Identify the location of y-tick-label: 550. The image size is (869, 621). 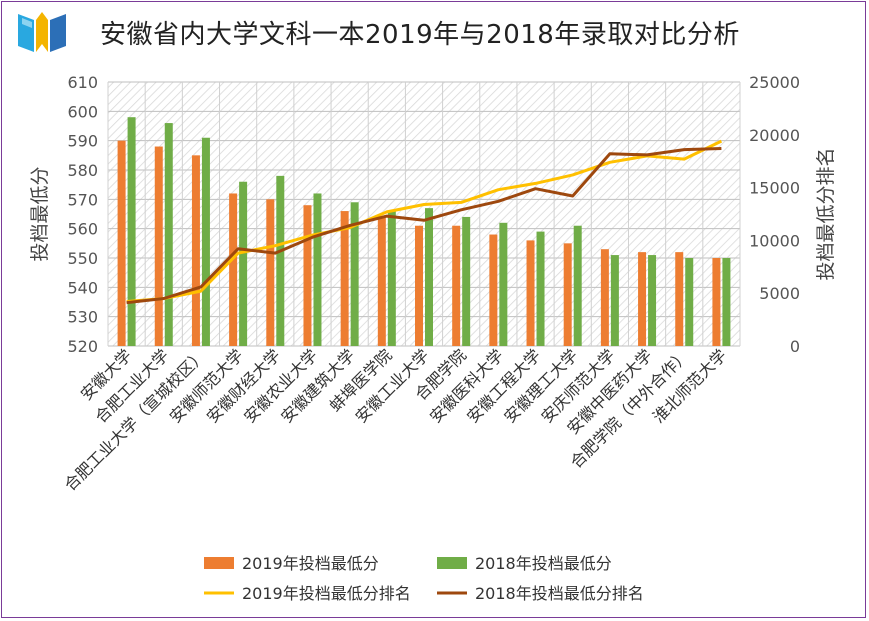
(82, 258).